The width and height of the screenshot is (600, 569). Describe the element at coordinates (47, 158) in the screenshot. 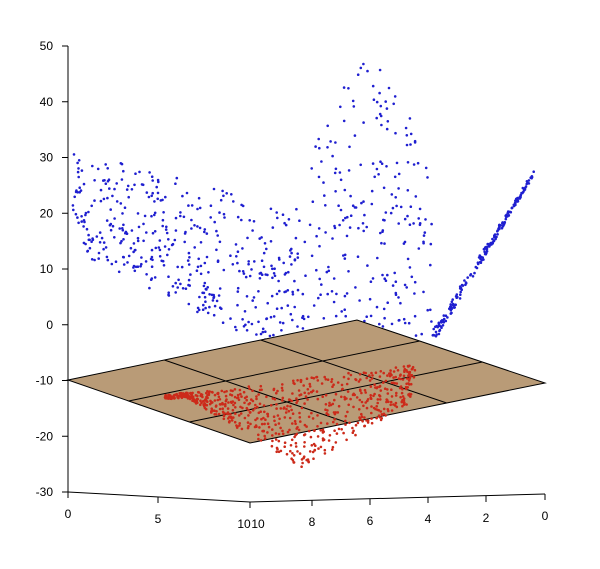

I see `z-tick-label: 30` at that location.